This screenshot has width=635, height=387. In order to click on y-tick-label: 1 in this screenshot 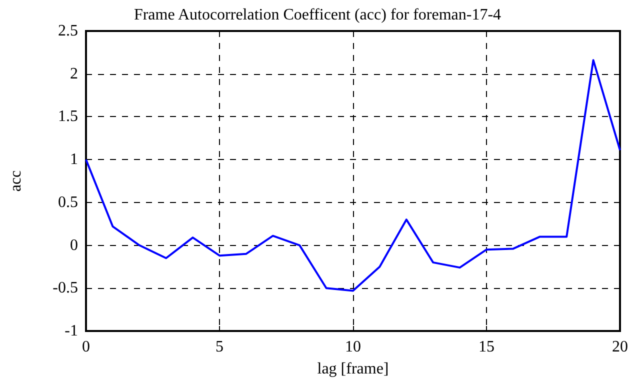, I will do `click(74, 159)`.